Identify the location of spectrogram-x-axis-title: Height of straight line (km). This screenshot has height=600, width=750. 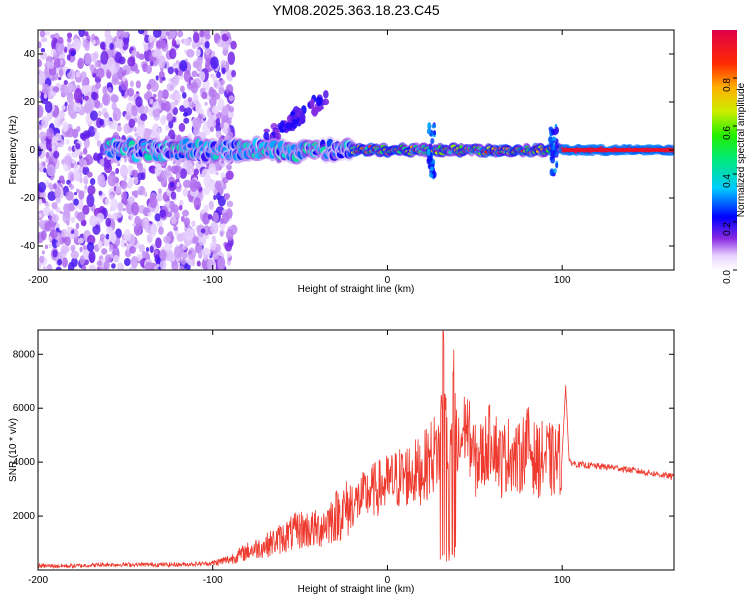
(356, 289).